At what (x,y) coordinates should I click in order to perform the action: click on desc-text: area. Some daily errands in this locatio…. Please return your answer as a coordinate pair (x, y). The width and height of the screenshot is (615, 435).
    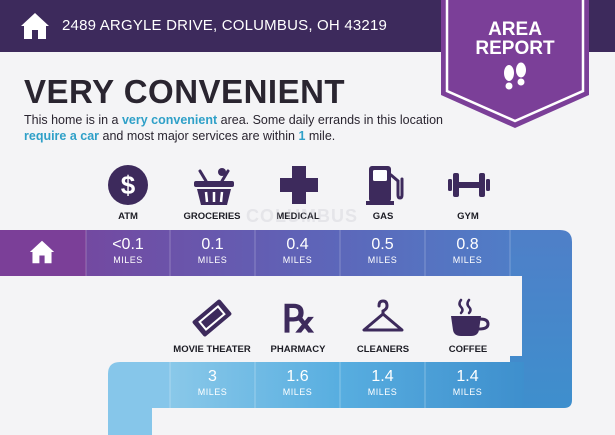
    Looking at the image, I should click on (330, 120).